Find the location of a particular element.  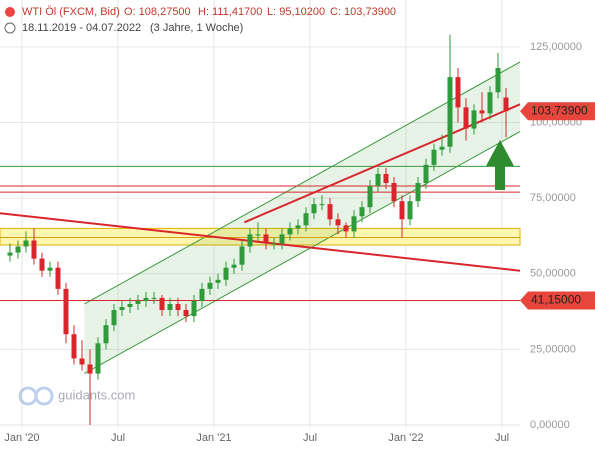

logo is located at coordinates (36, 396).